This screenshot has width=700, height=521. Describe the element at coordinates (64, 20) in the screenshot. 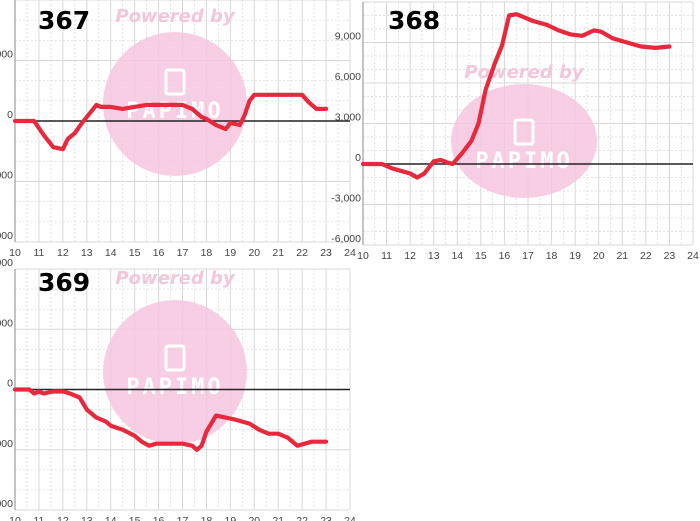

I see `panel-label-367: 367` at that location.